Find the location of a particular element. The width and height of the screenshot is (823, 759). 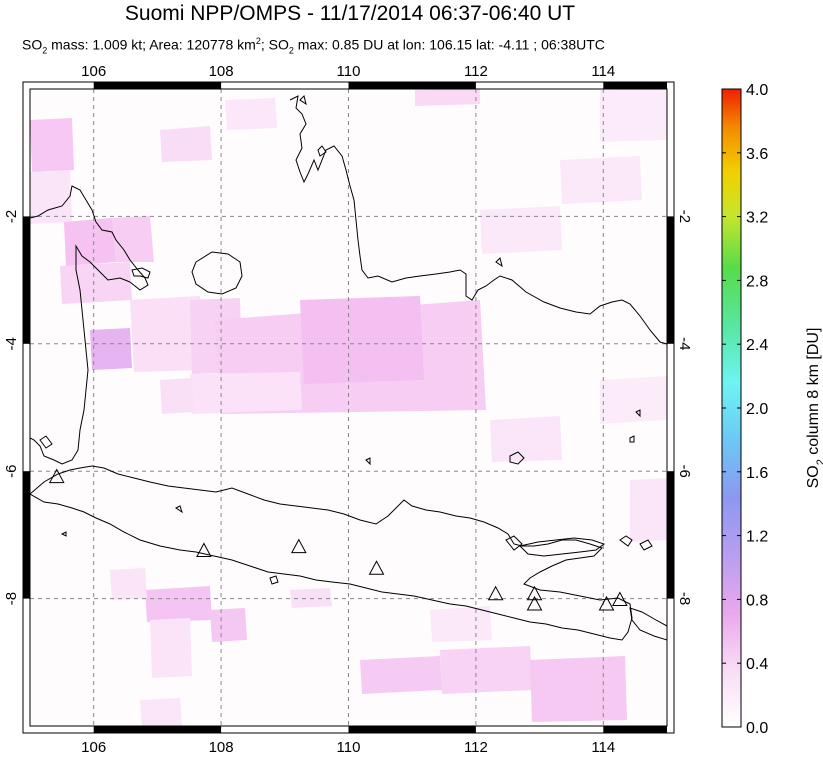

sumatra-coast is located at coordinates (89, 325).